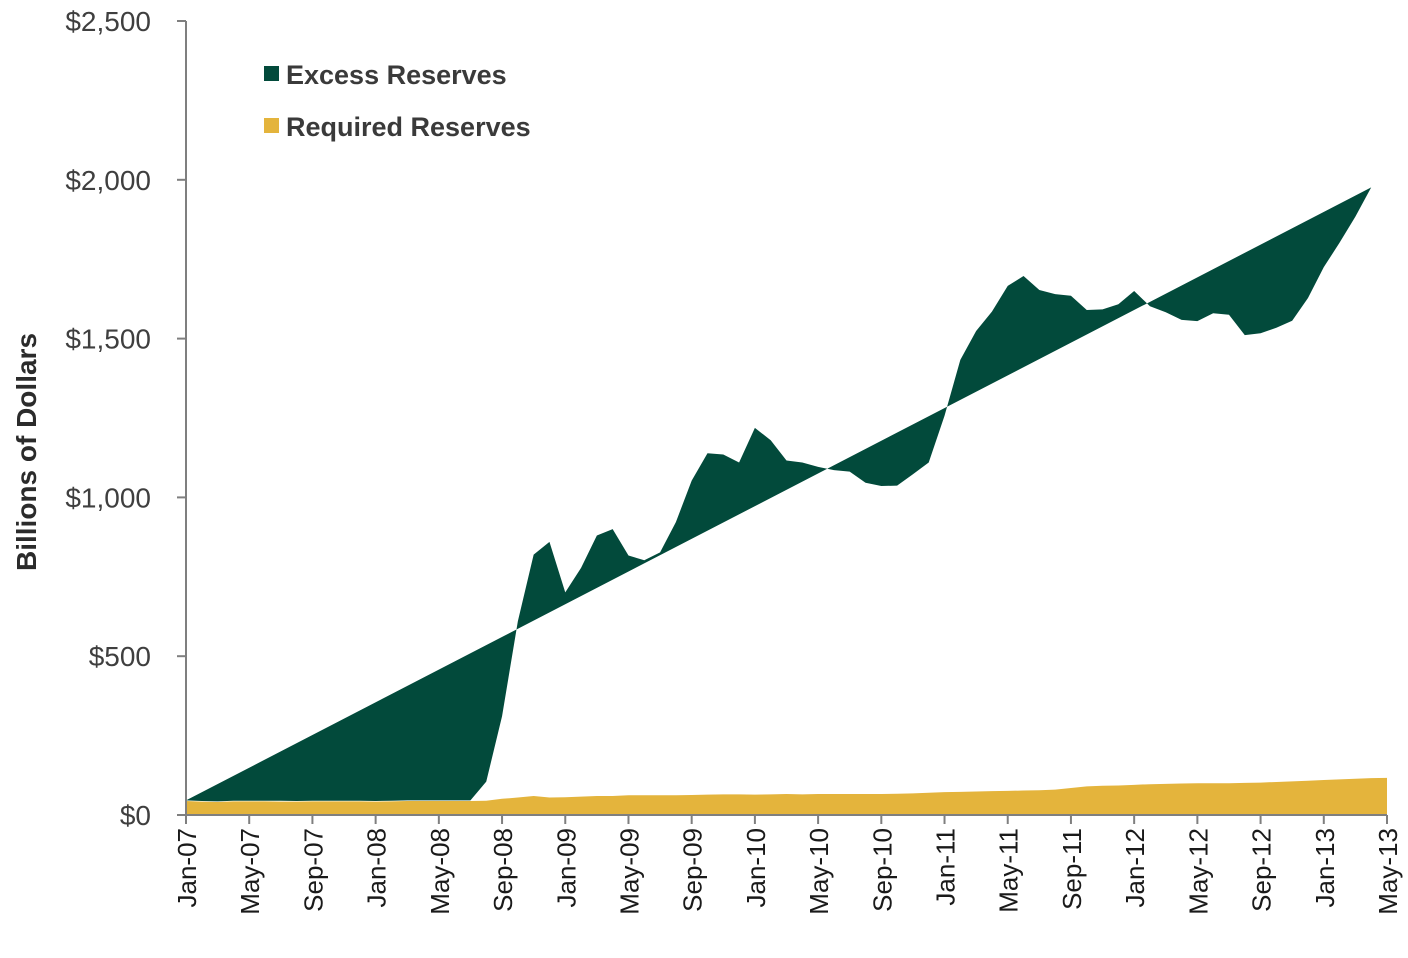 The image size is (1408, 958). I want to click on x-tick-label: May-12, so click(1198, 871).